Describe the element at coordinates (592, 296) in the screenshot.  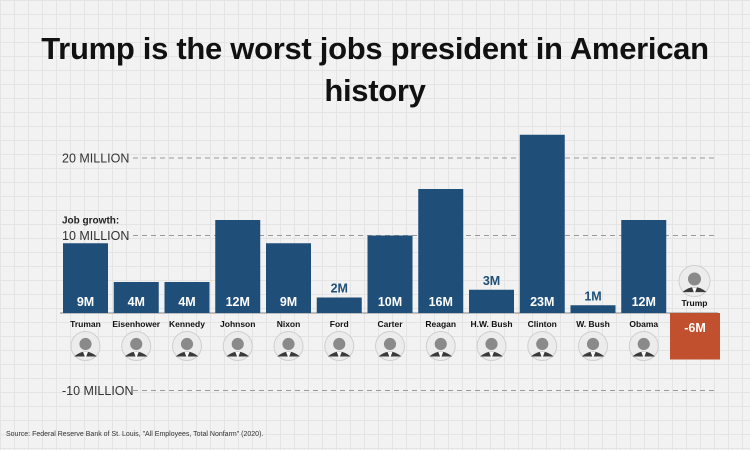
I see `data-label: 1M` at that location.